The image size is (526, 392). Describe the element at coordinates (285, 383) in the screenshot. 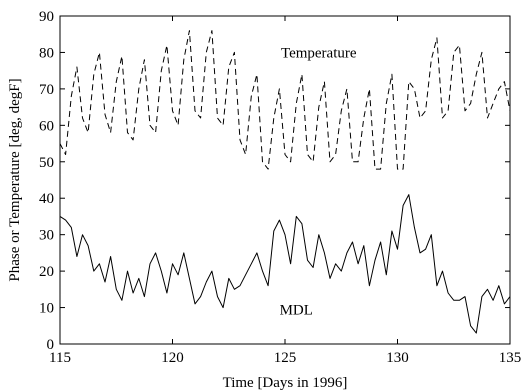

I see `x-axis-label: Time [Days in 1996]` at that location.